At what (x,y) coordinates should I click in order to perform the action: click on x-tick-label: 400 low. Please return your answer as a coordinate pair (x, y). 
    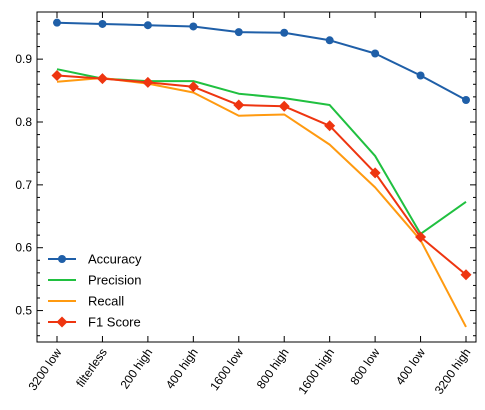
    Looking at the image, I should click on (410, 366).